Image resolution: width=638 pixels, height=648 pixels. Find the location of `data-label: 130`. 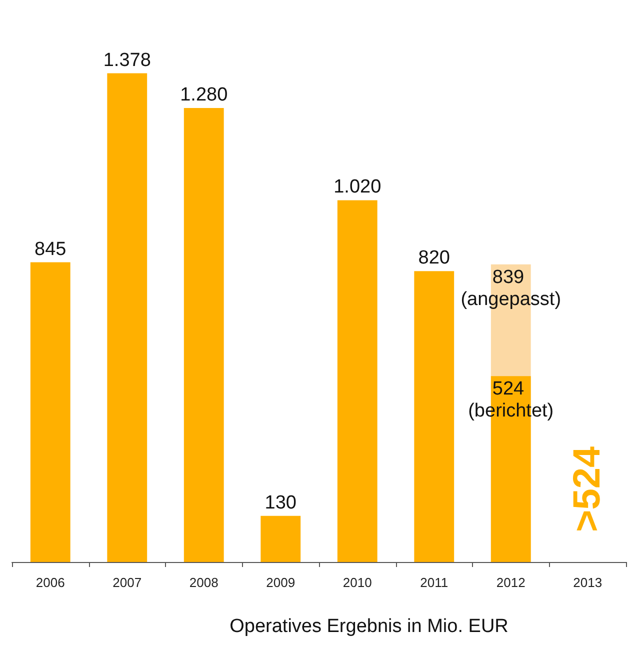

data-label: 130 is located at coordinates (280, 503).